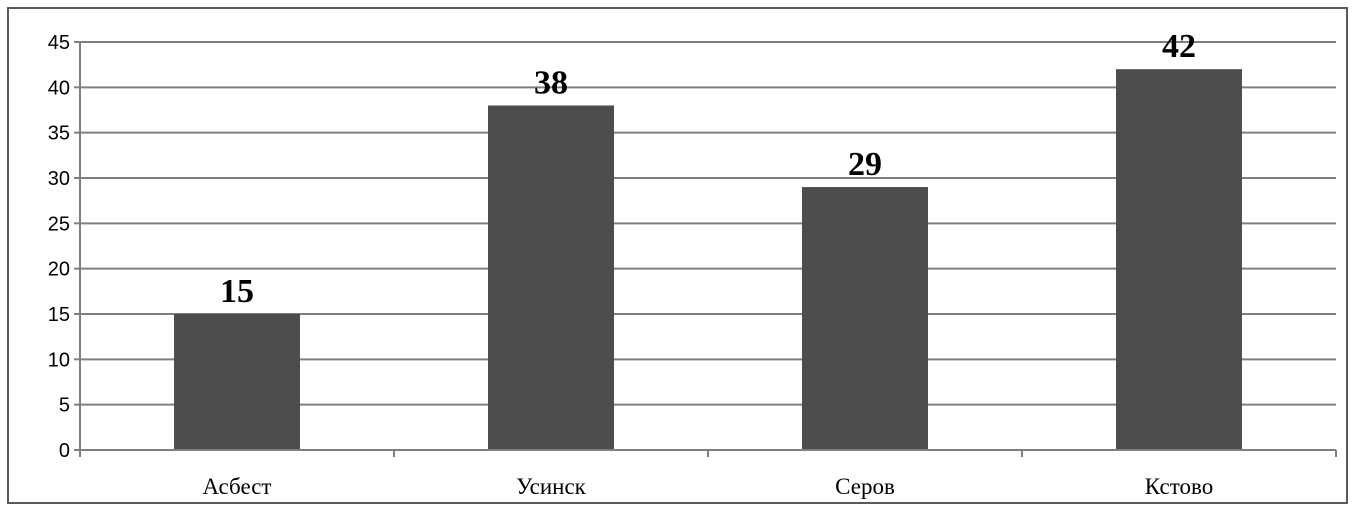  I want to click on y-tick-label: 35, so click(59, 134).